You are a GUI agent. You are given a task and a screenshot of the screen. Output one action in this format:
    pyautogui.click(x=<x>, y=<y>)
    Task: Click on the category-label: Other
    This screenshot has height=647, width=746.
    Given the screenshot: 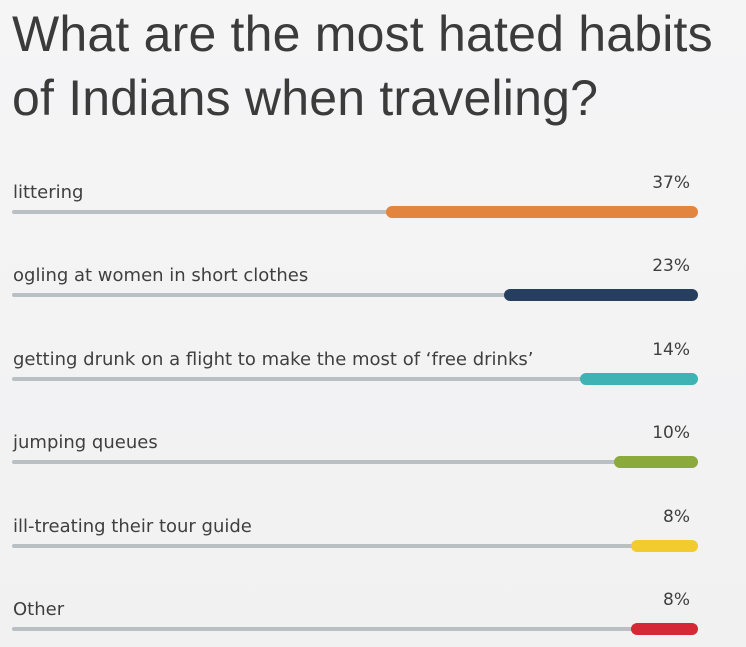 What is the action you would take?
    pyautogui.click(x=39, y=609)
    